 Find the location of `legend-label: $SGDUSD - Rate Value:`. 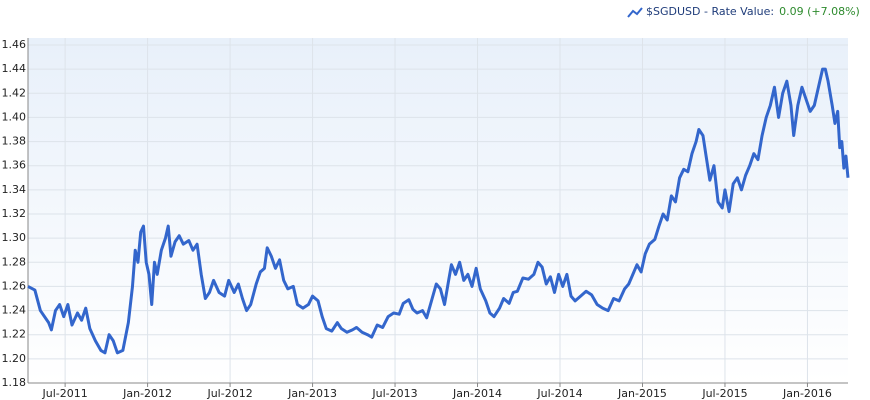

legend-label: $SGDUSD - Rate Value: is located at coordinates (710, 11).